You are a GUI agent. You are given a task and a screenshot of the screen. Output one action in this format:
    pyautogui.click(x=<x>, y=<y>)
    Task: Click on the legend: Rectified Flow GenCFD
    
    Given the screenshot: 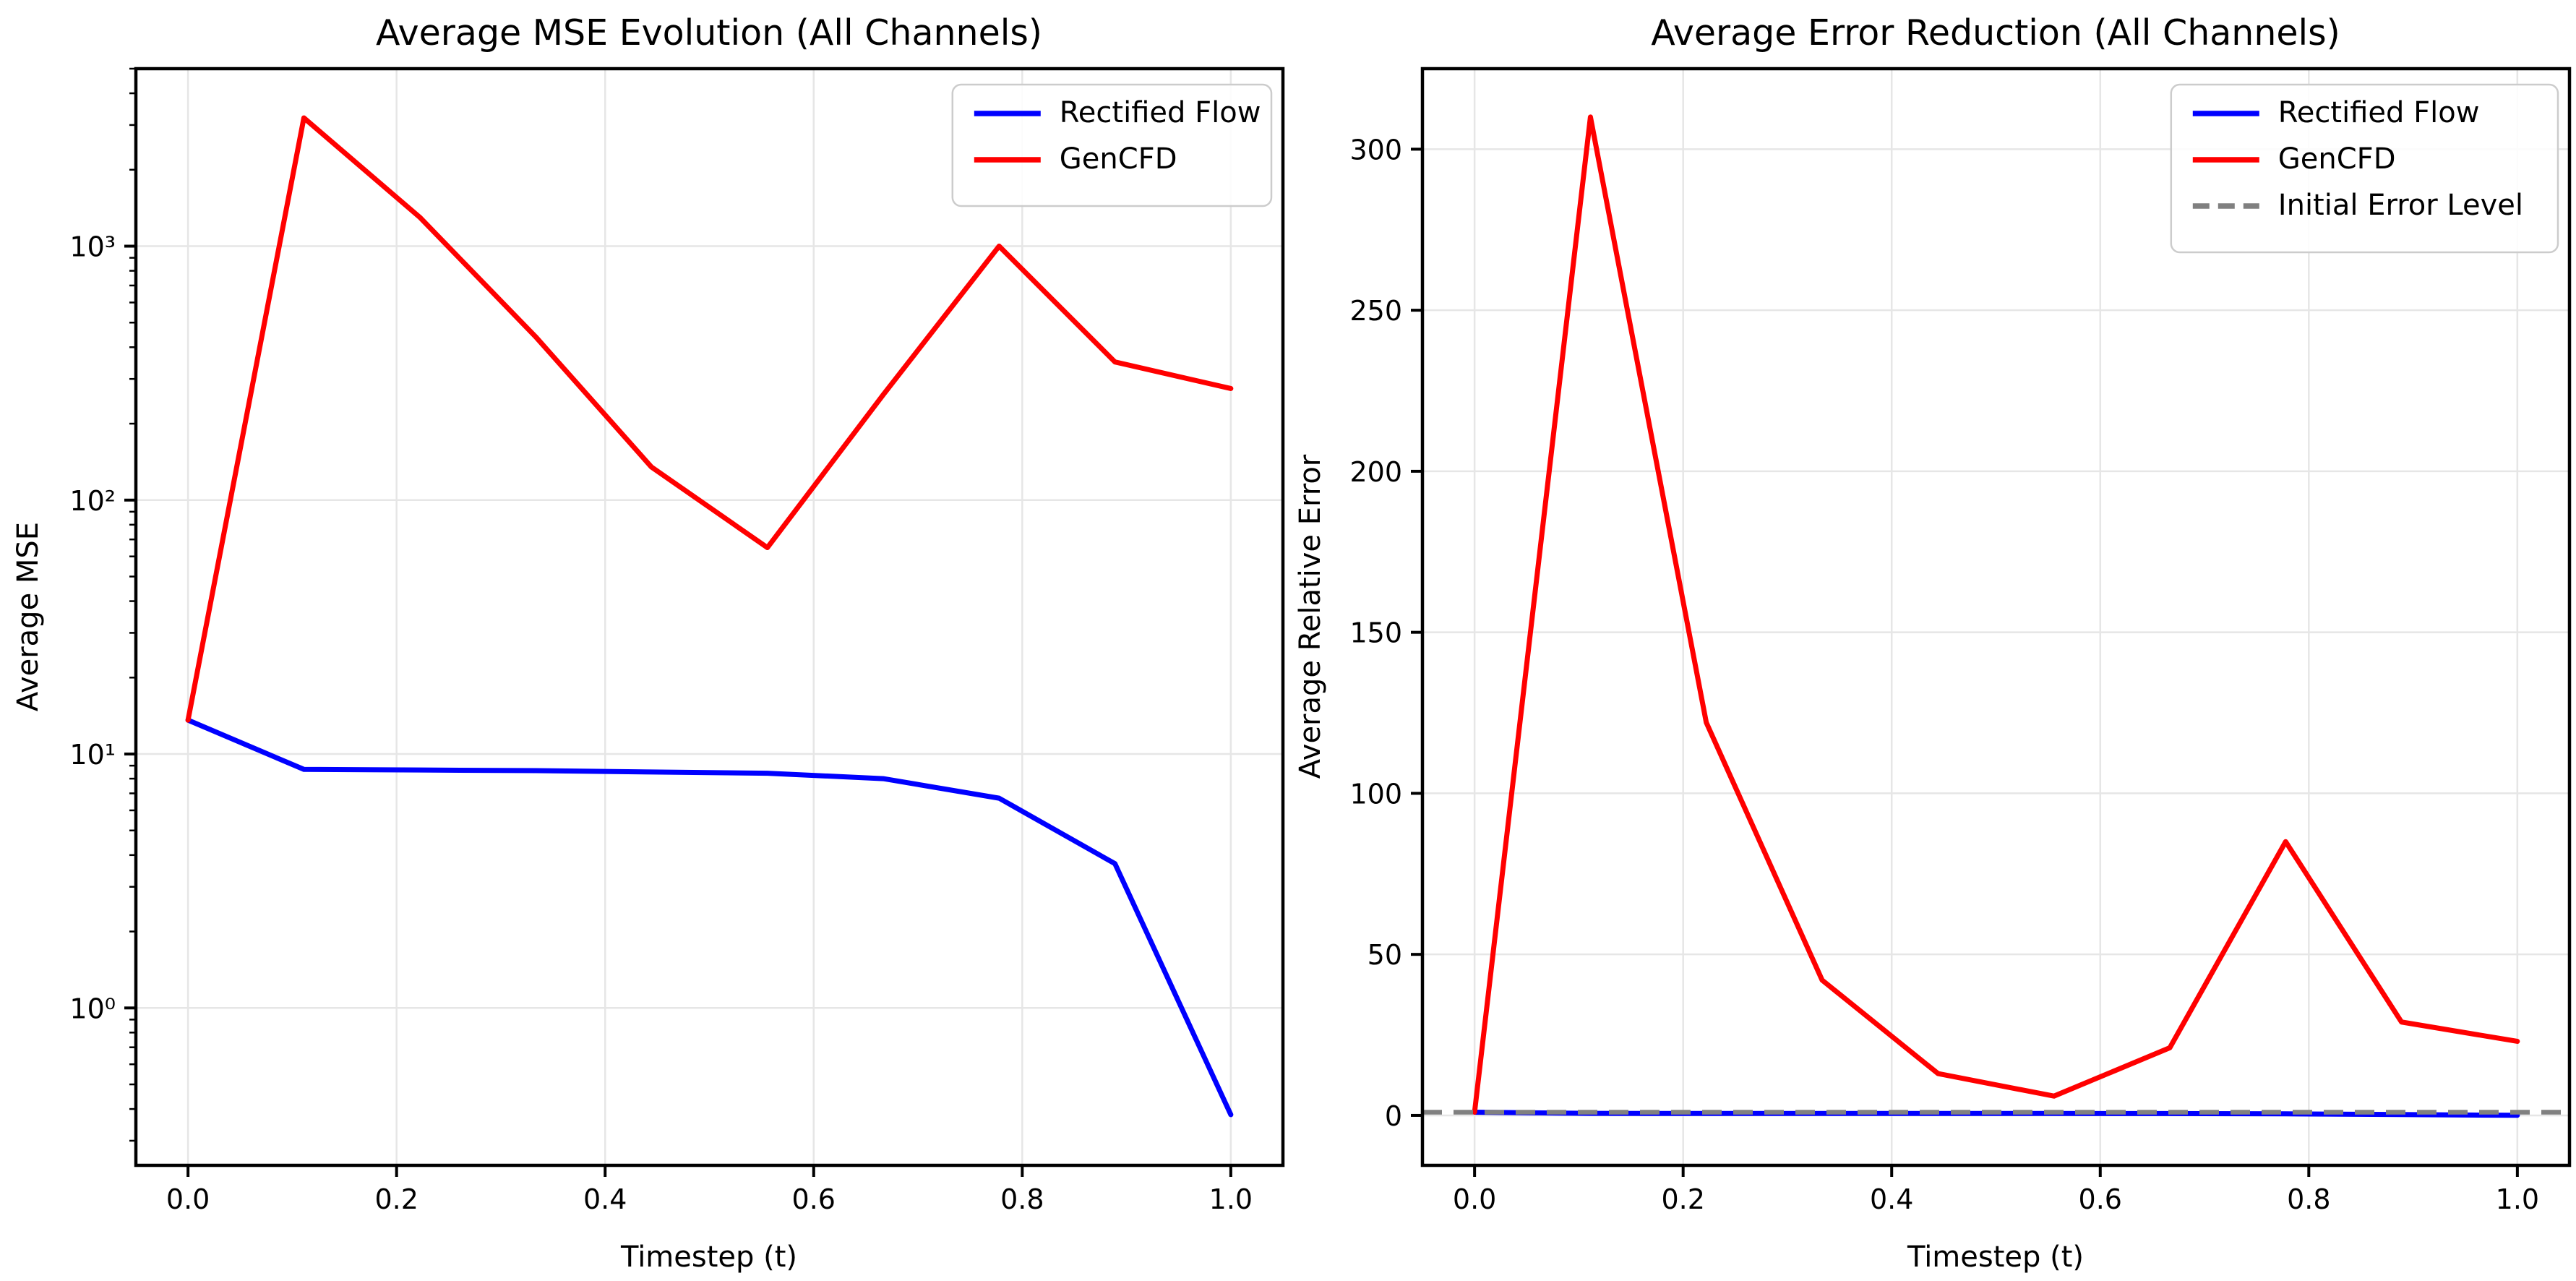 What is the action you would take?
    pyautogui.click(x=1112, y=145)
    